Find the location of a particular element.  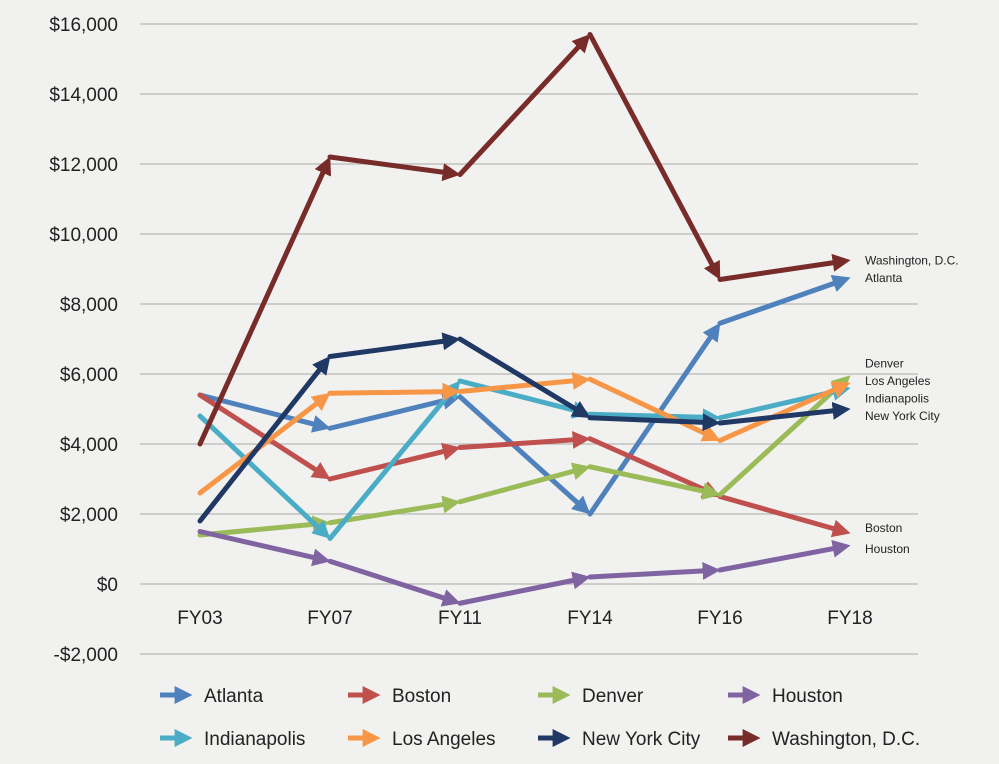

legend-label: Atlanta is located at coordinates (234, 696).